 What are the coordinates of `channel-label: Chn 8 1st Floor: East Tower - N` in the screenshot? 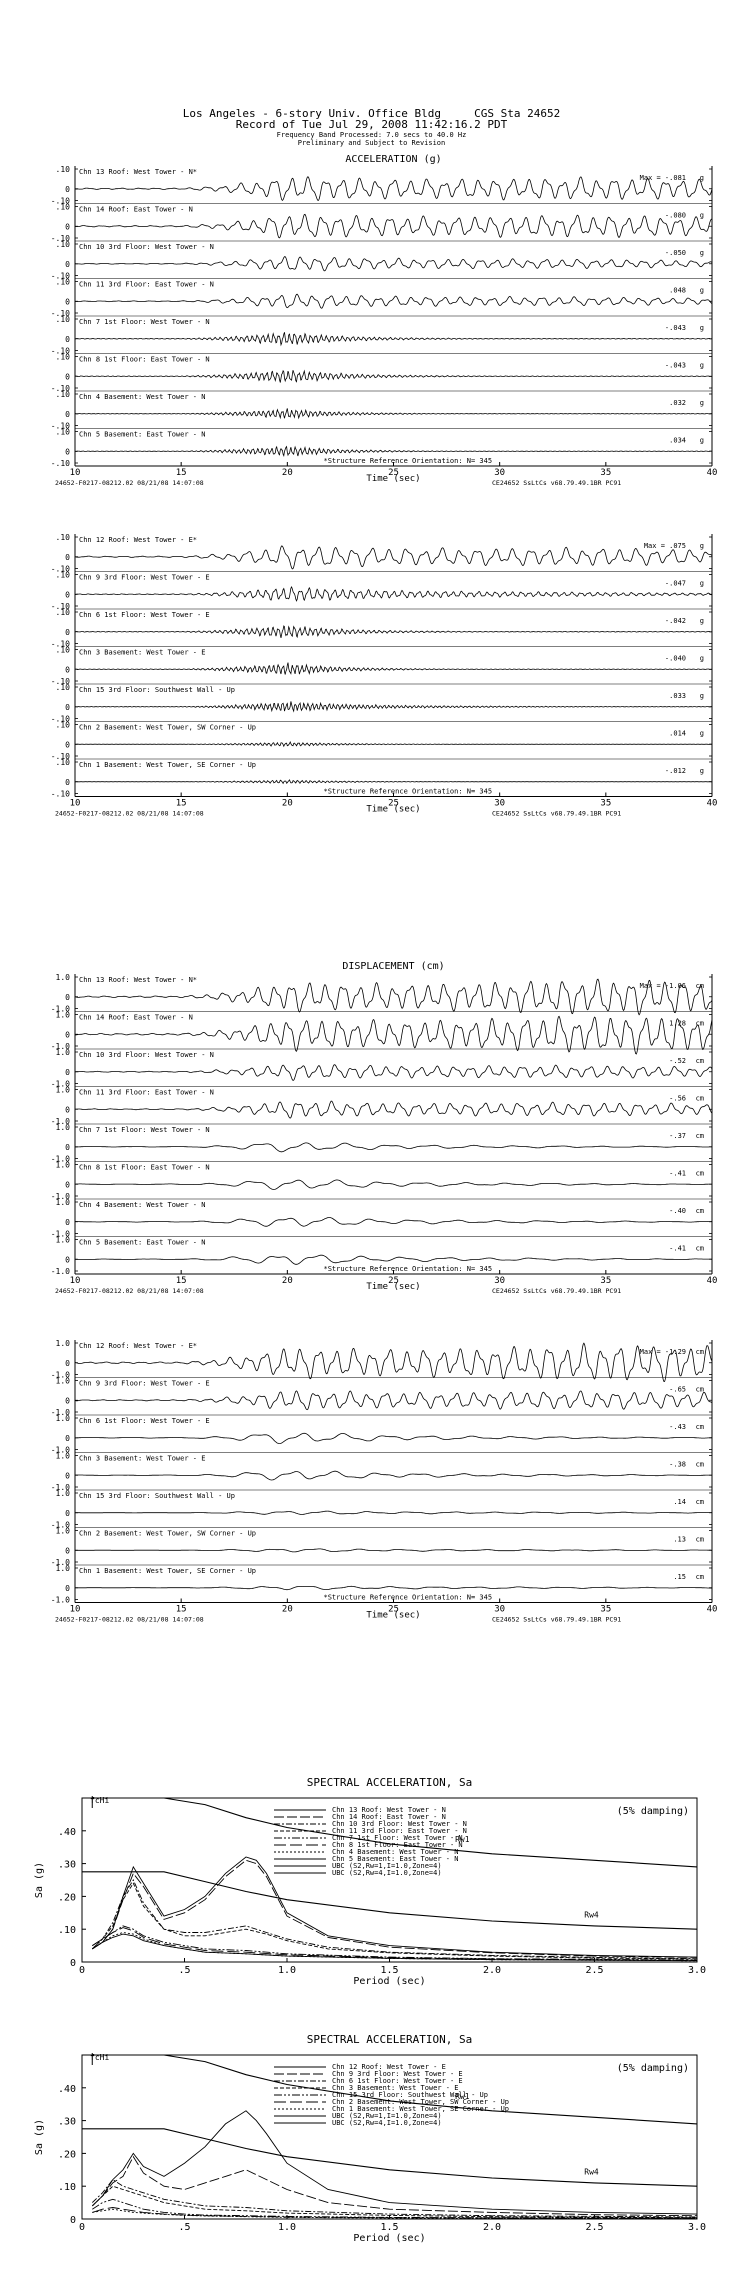 It's located at (144, 1168).